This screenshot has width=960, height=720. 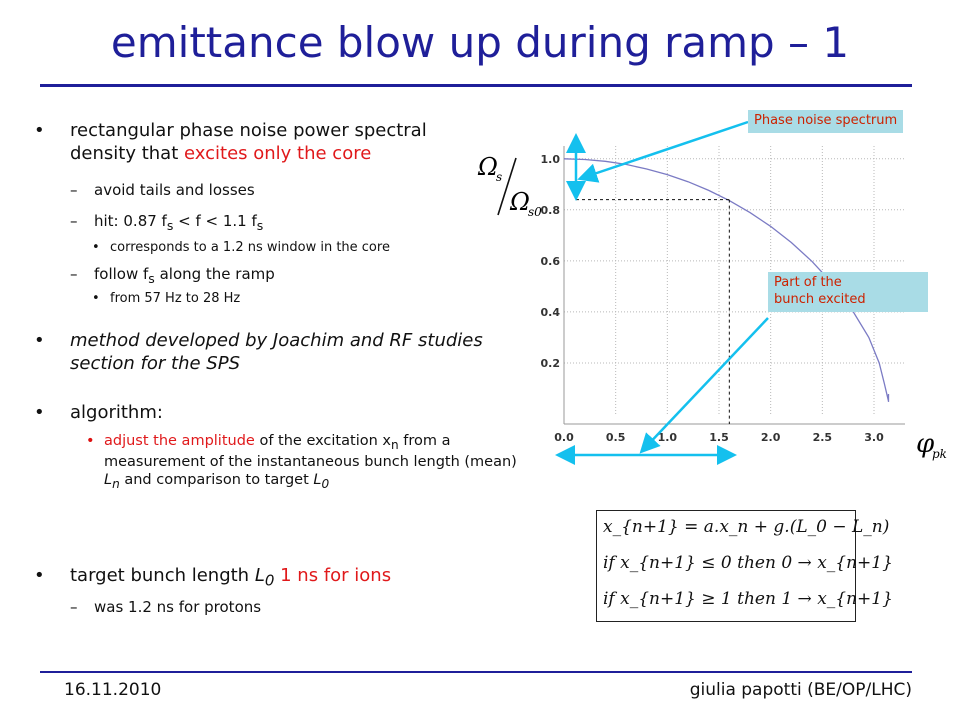 What do you see at coordinates (509, 186) in the screenshot?
I see `y-axis-symbol: Ω s Ω s0` at bounding box center [509, 186].